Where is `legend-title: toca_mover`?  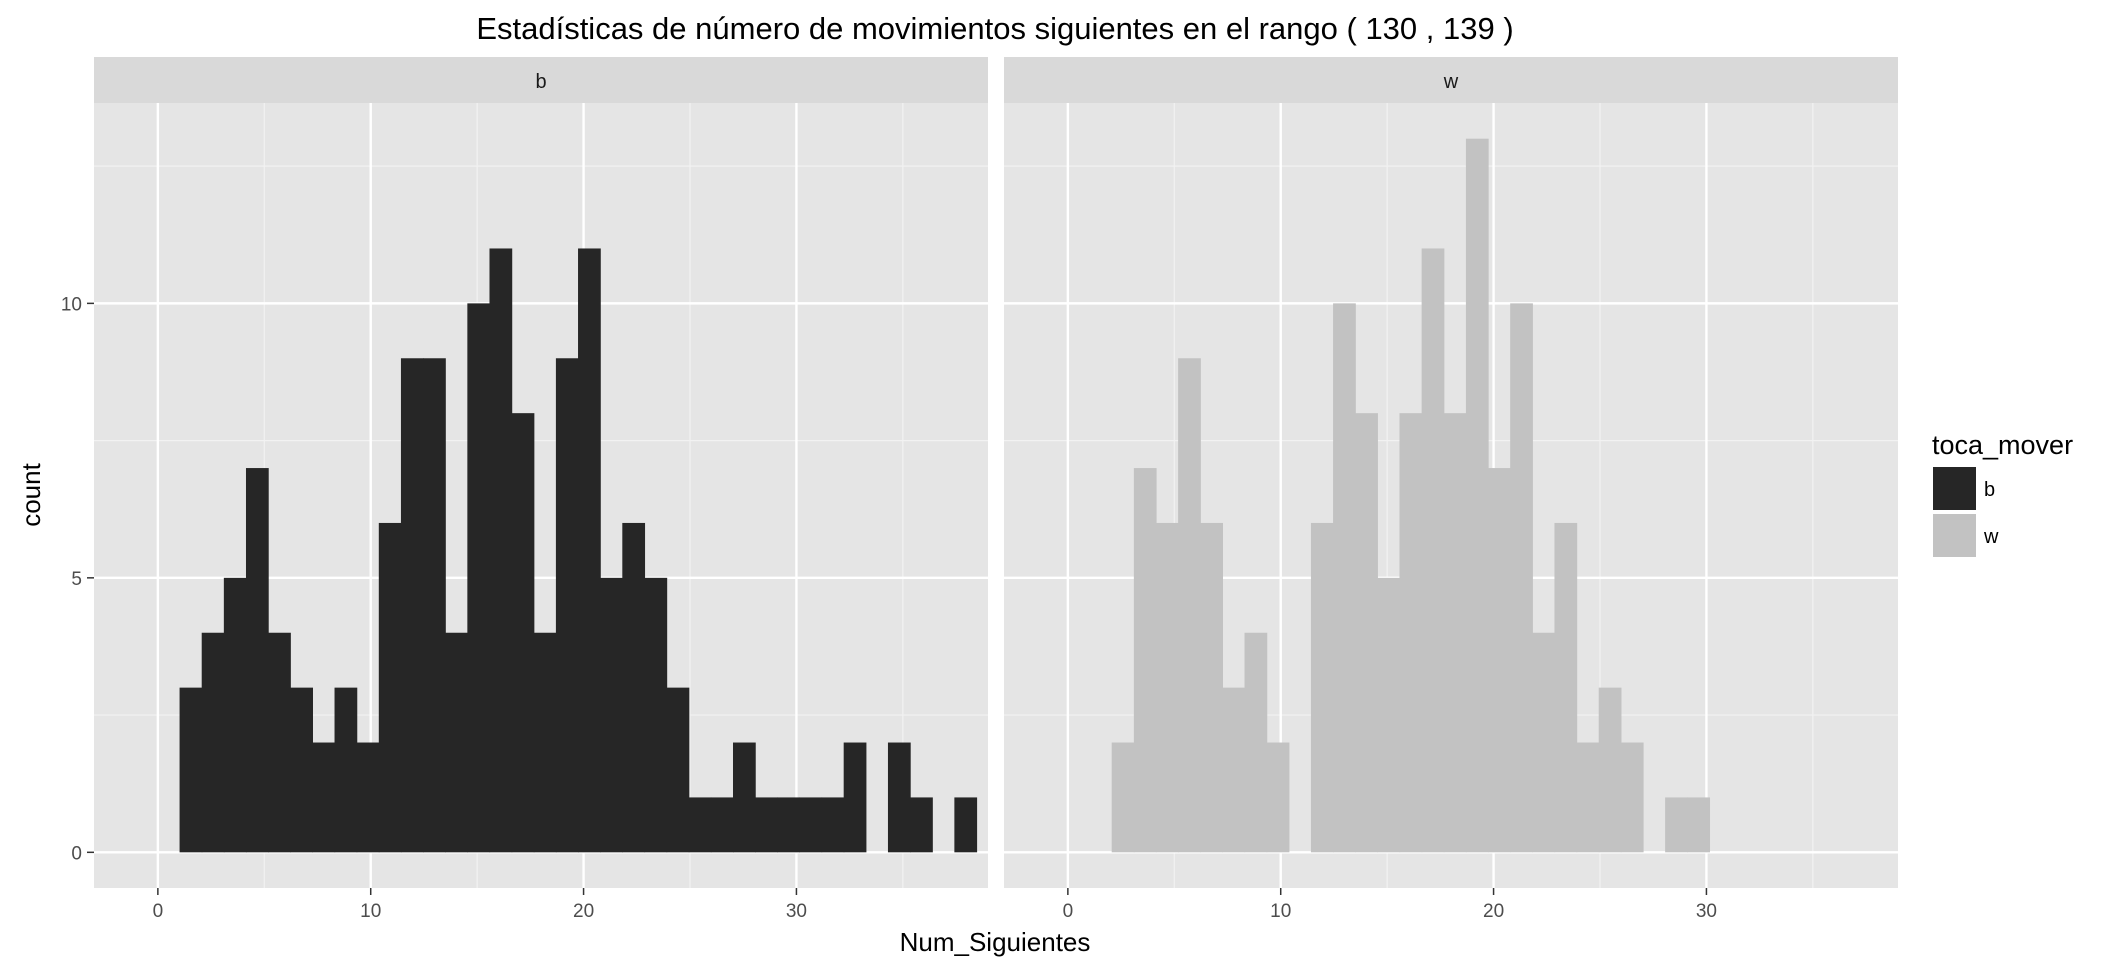 legend-title: toca_mover is located at coordinates (2002, 445).